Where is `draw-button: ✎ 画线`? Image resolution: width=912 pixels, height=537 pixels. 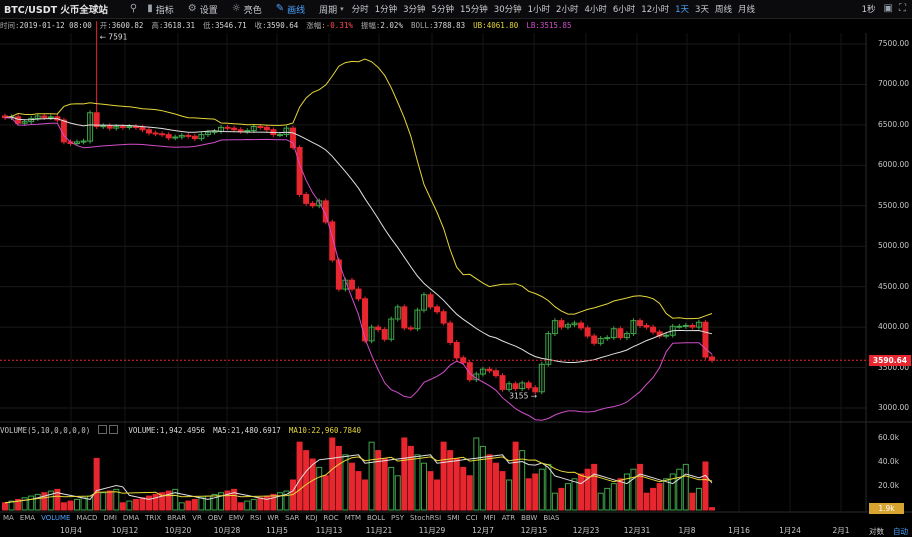
draw-button: ✎ 画线 is located at coordinates (290, 9).